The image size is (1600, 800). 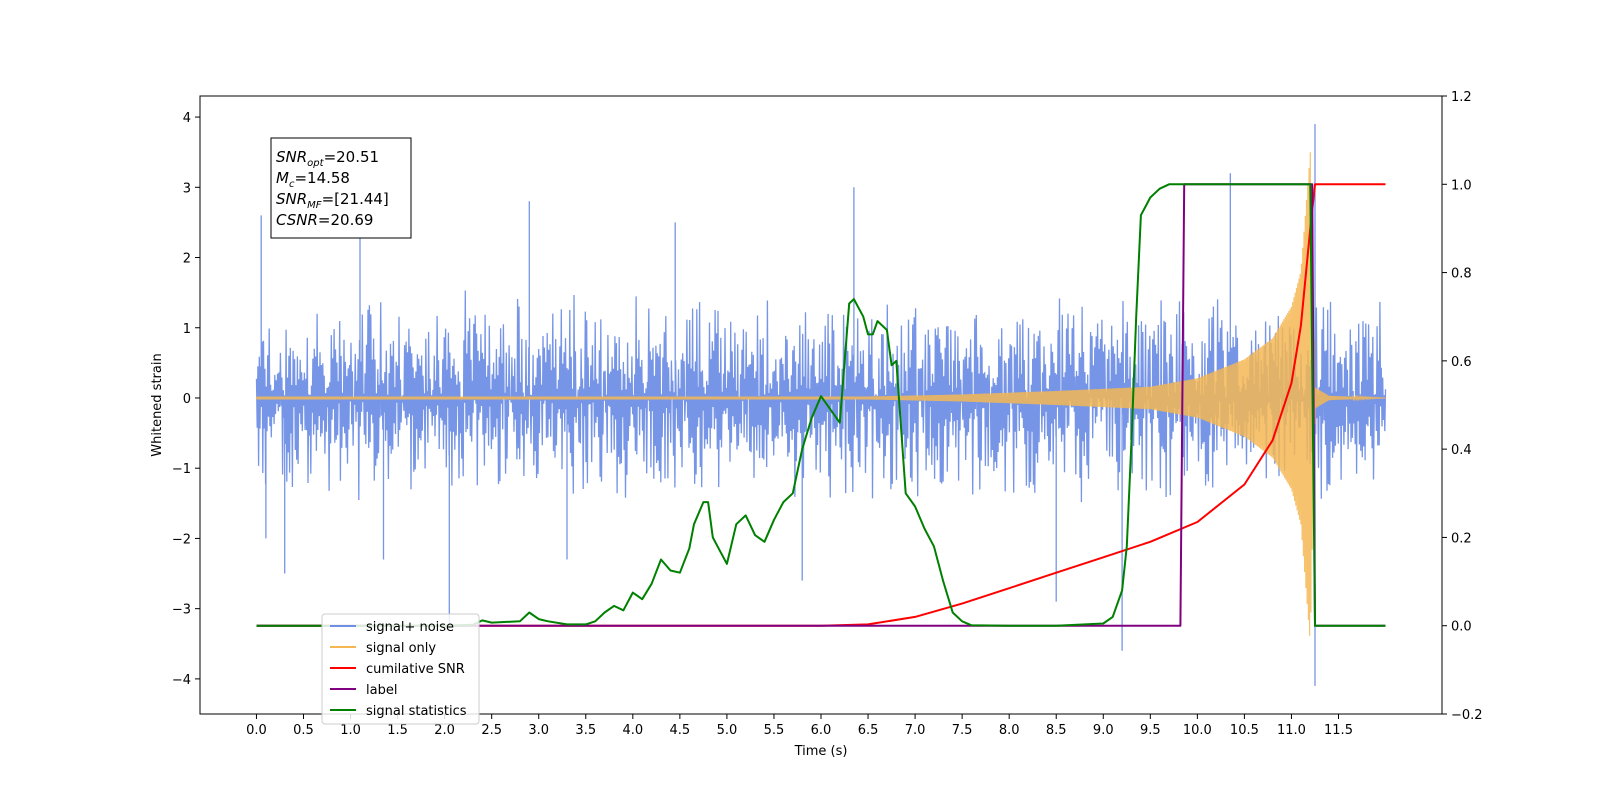 What do you see at coordinates (868, 730) in the screenshot?
I see `x-tick-label: 6.5` at bounding box center [868, 730].